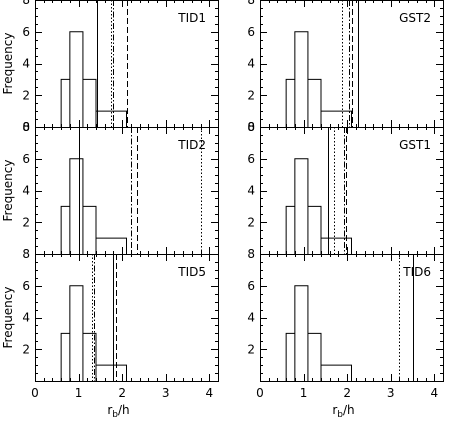  What do you see at coordinates (416, 272) in the screenshot?
I see `panel-label: TID6` at bounding box center [416, 272].